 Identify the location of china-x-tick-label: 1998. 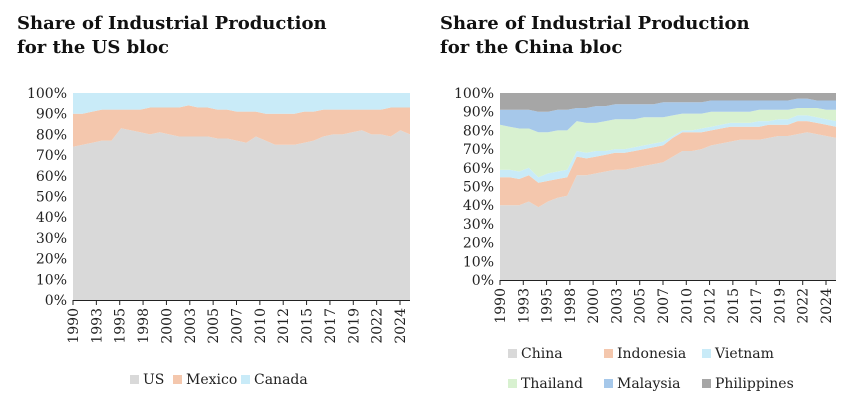
(571, 306).